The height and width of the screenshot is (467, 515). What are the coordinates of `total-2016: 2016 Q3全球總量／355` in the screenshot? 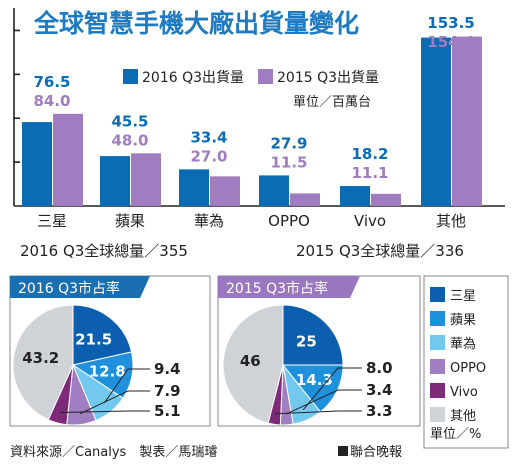 It's located at (104, 251).